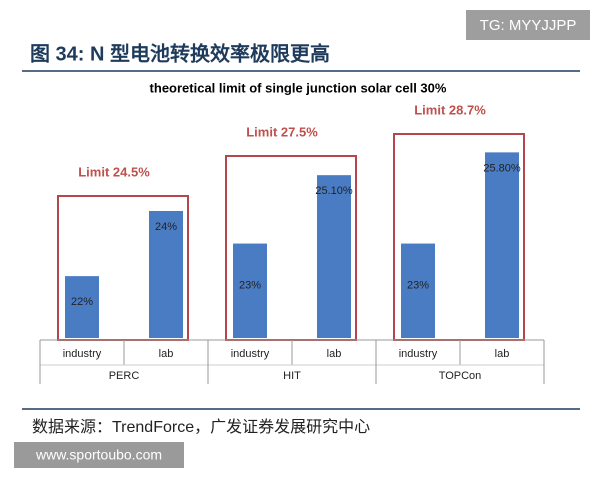  What do you see at coordinates (124, 376) in the screenshot?
I see `x-tick-label: PERC` at bounding box center [124, 376].